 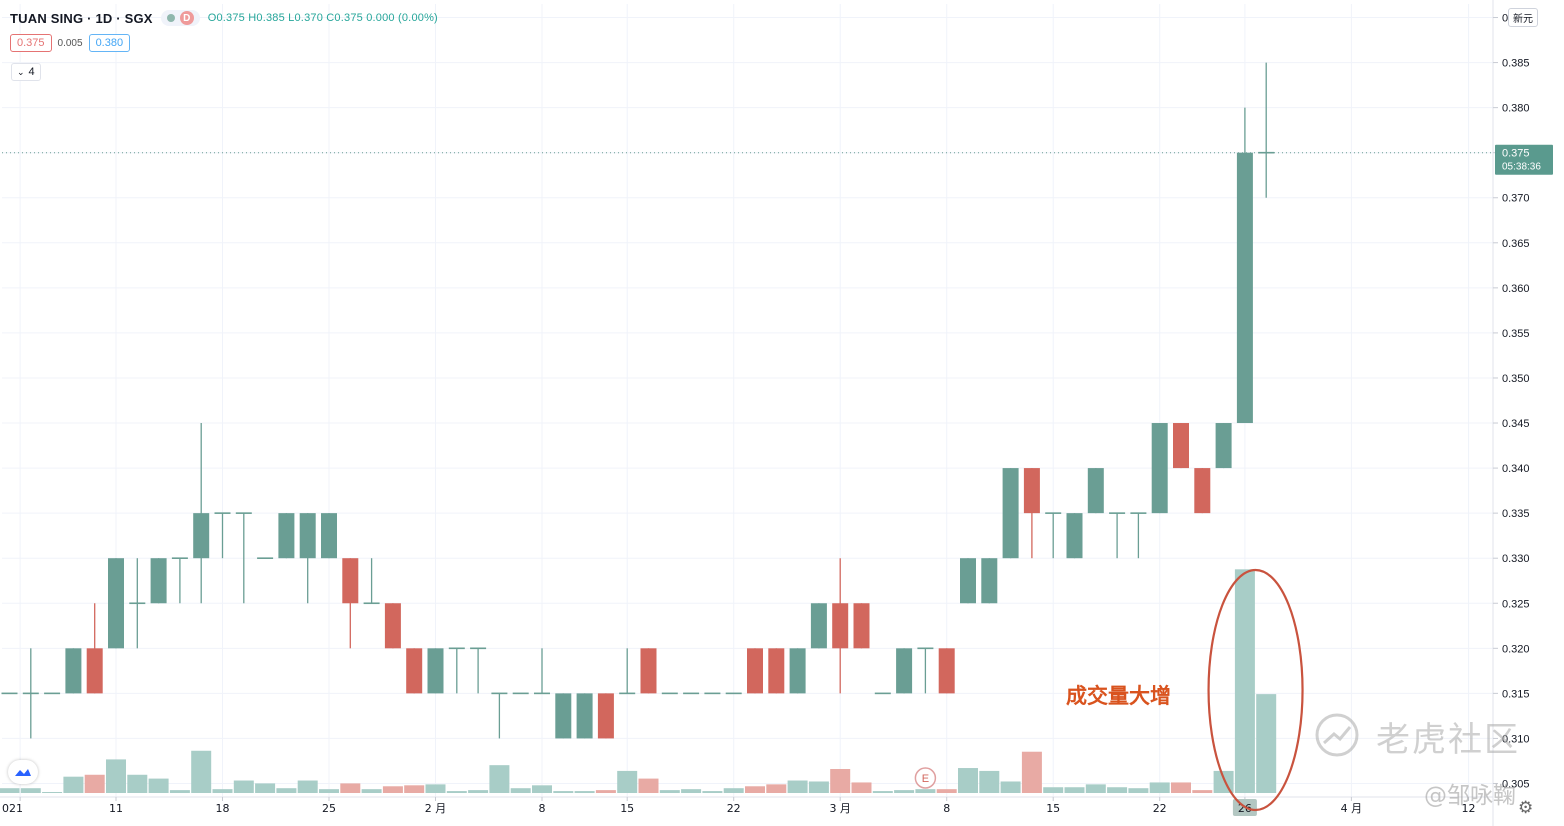 What do you see at coordinates (1516, 514) in the screenshot?
I see `price-tick-label: 0.335` at bounding box center [1516, 514].